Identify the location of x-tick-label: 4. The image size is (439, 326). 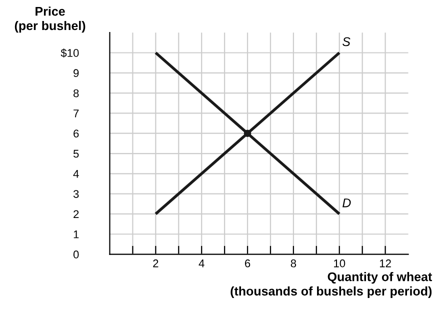
(201, 264).